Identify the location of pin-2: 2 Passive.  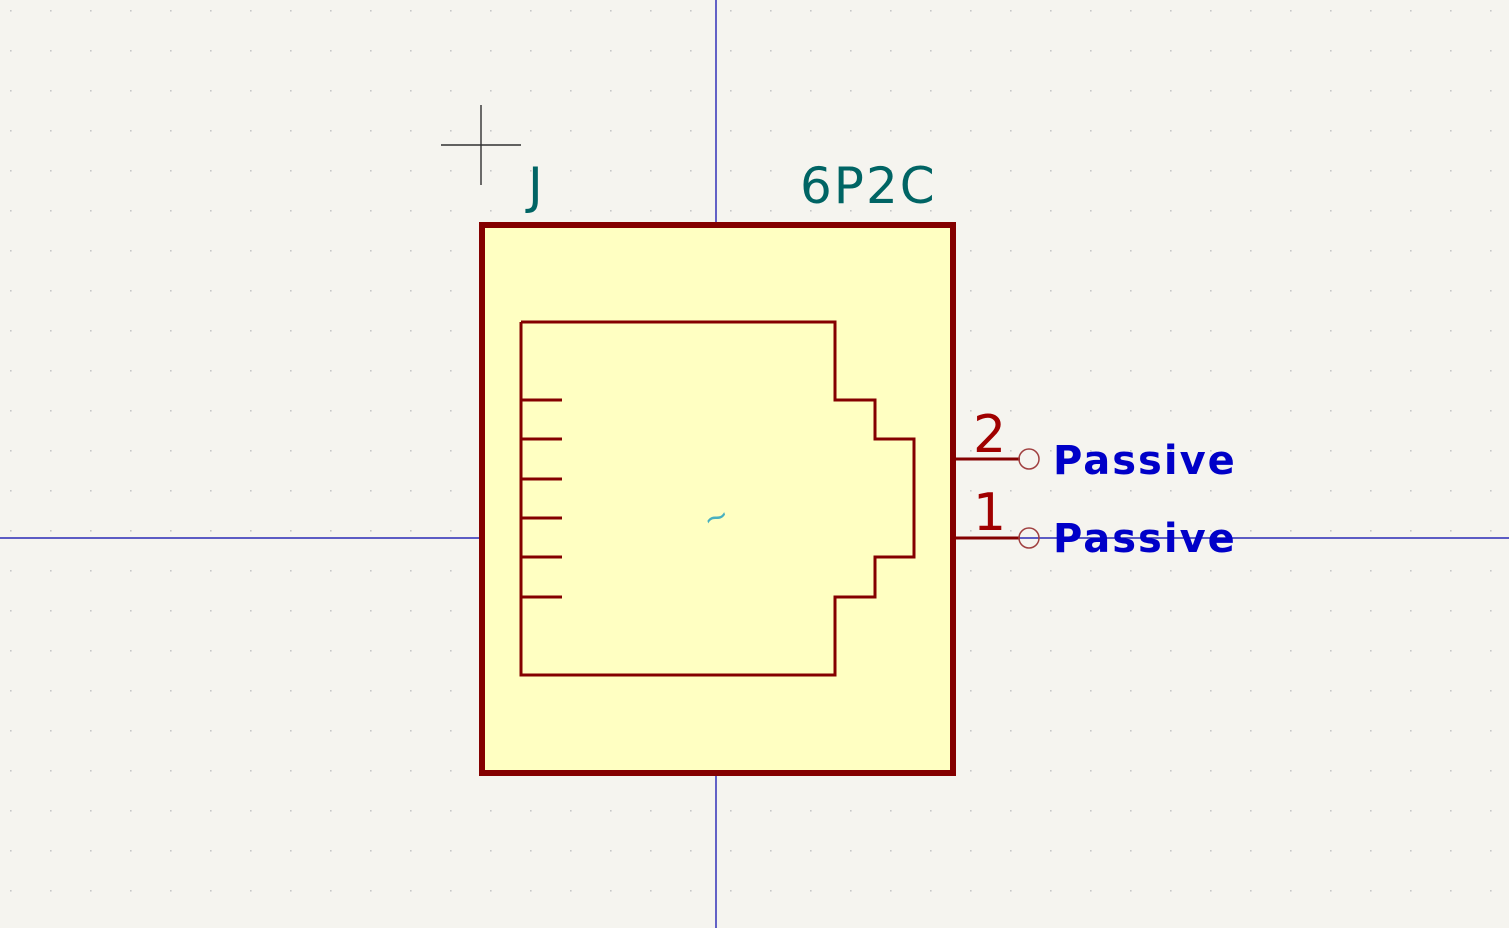
(1096, 444).